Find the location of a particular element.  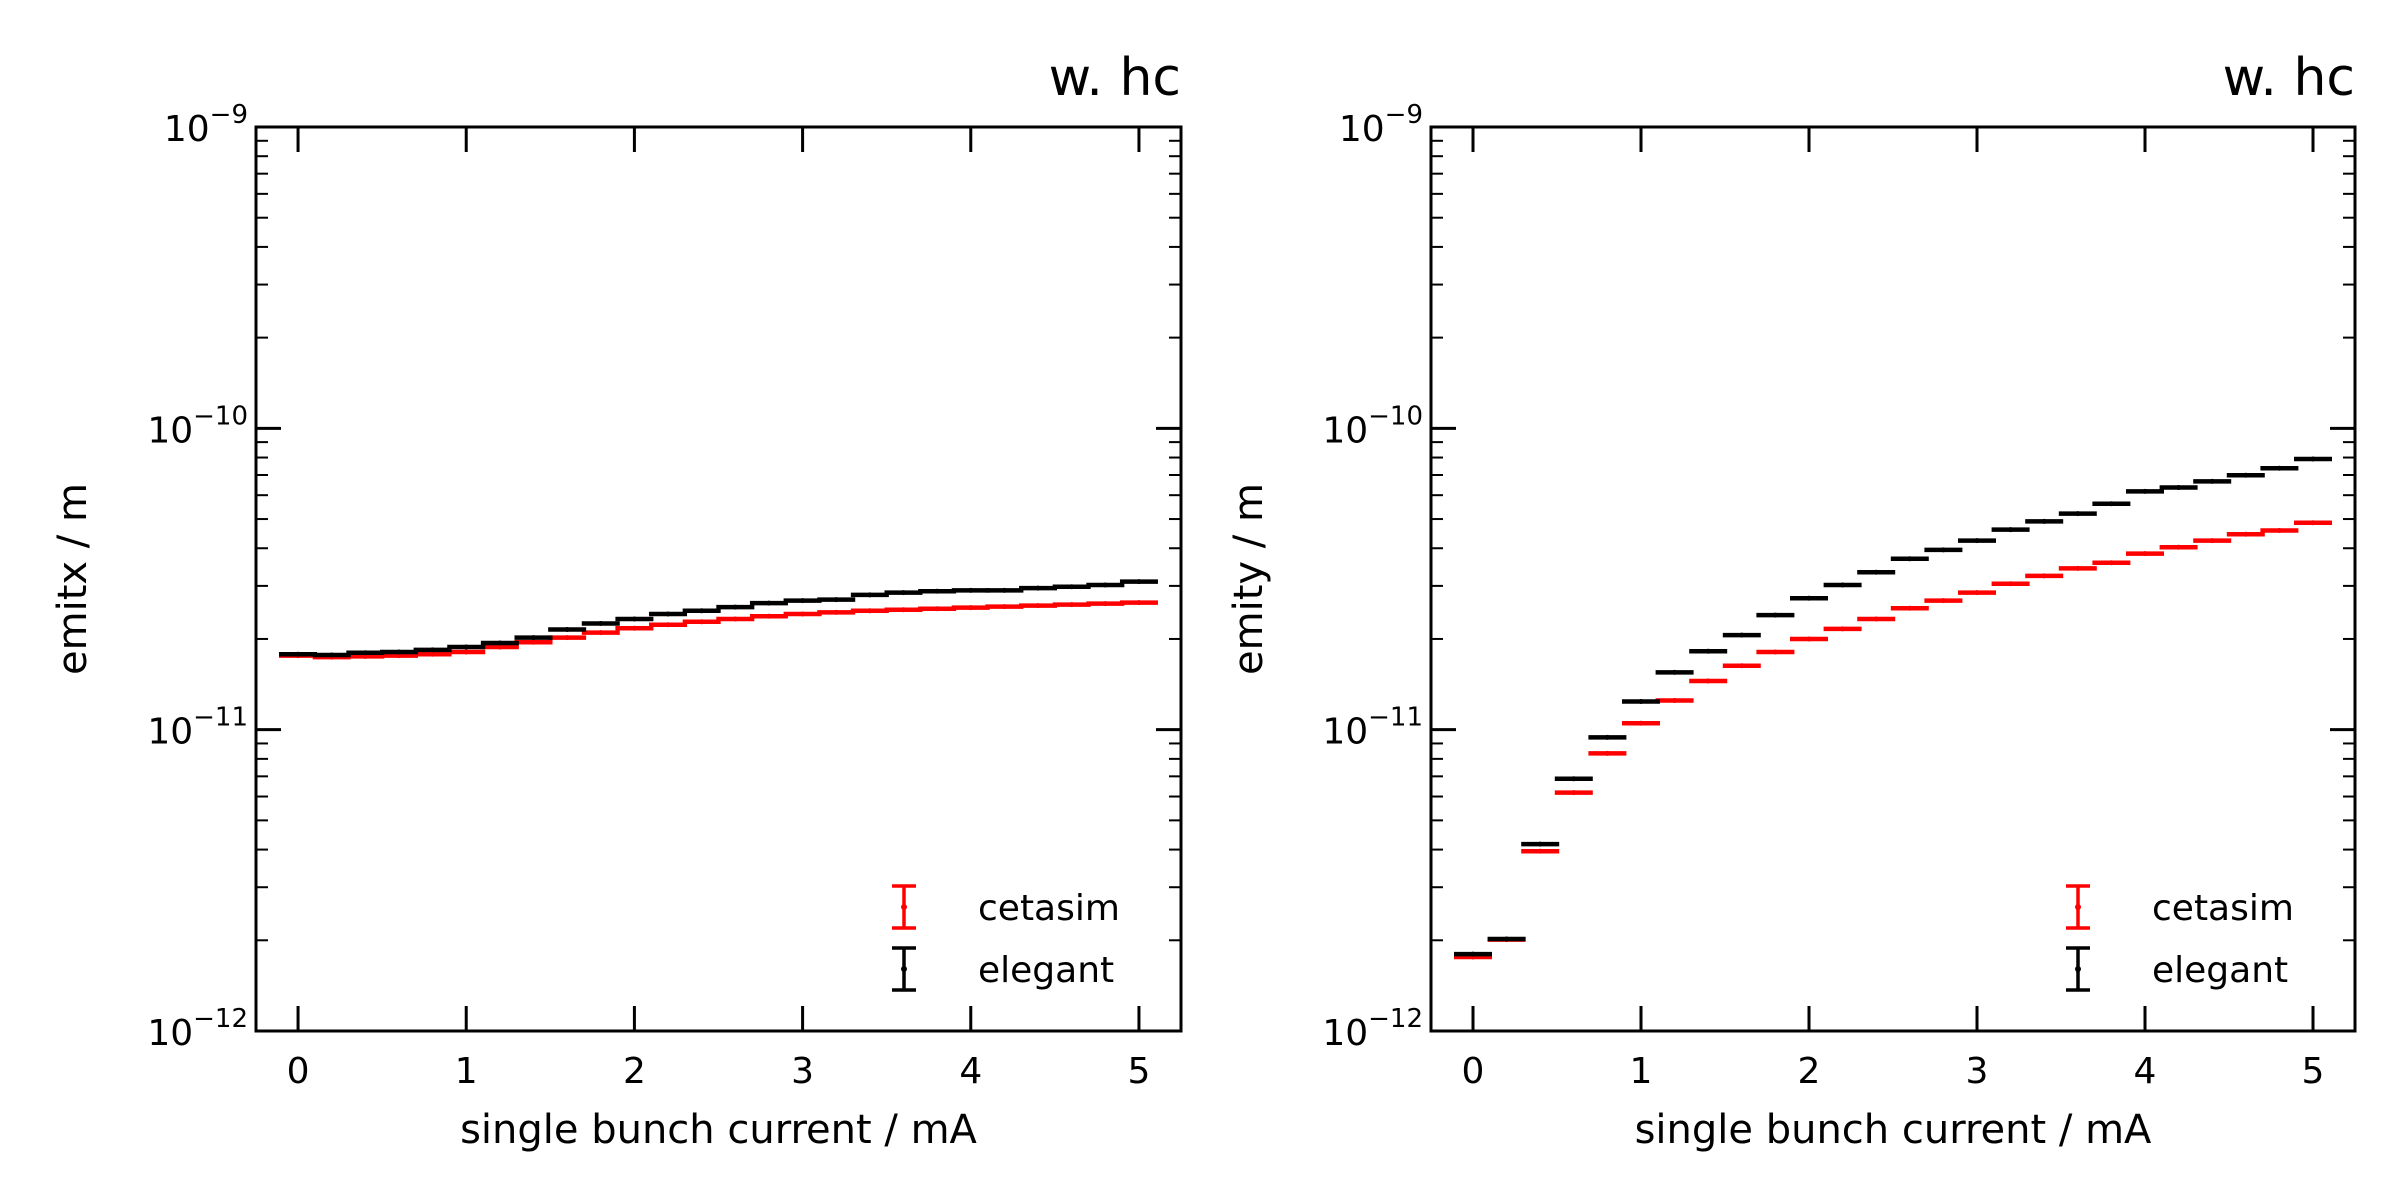

x-tick-label: 4 is located at coordinates (970, 1071).